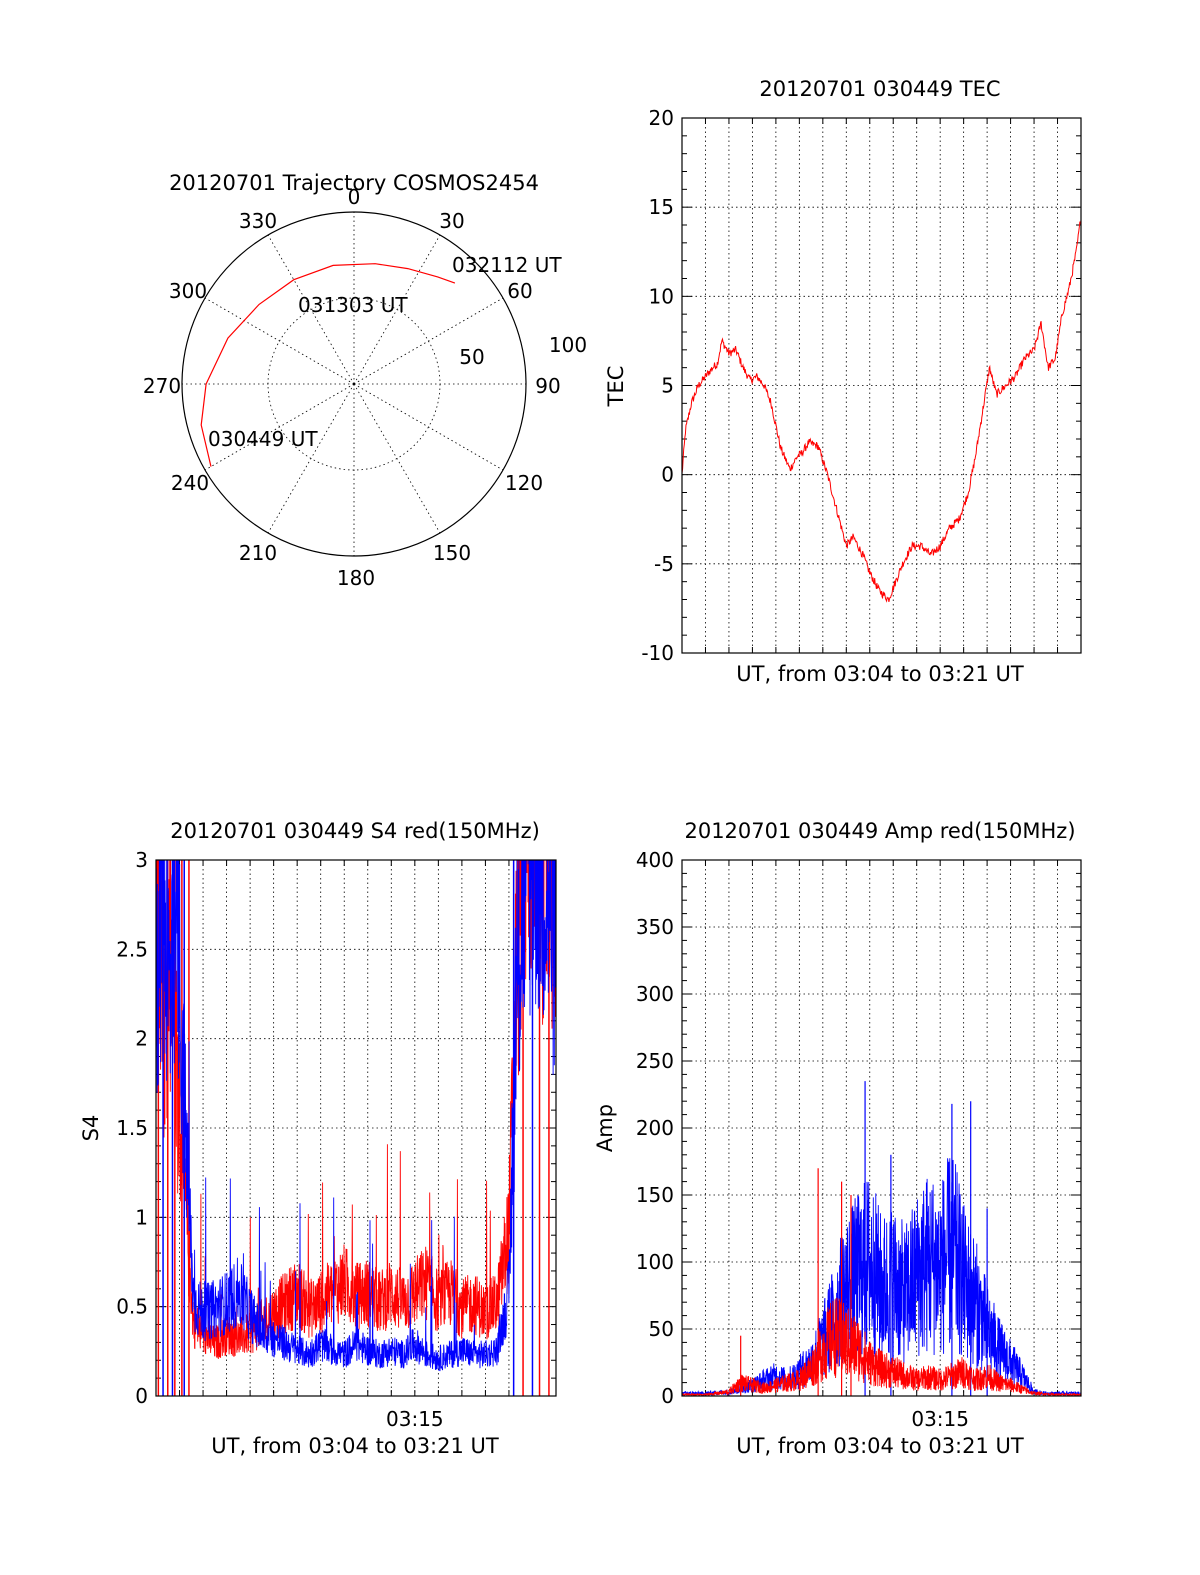 This screenshot has height=1575, width=1200. Describe the element at coordinates (568, 345) in the screenshot. I see `ring-label-100: 100` at that location.